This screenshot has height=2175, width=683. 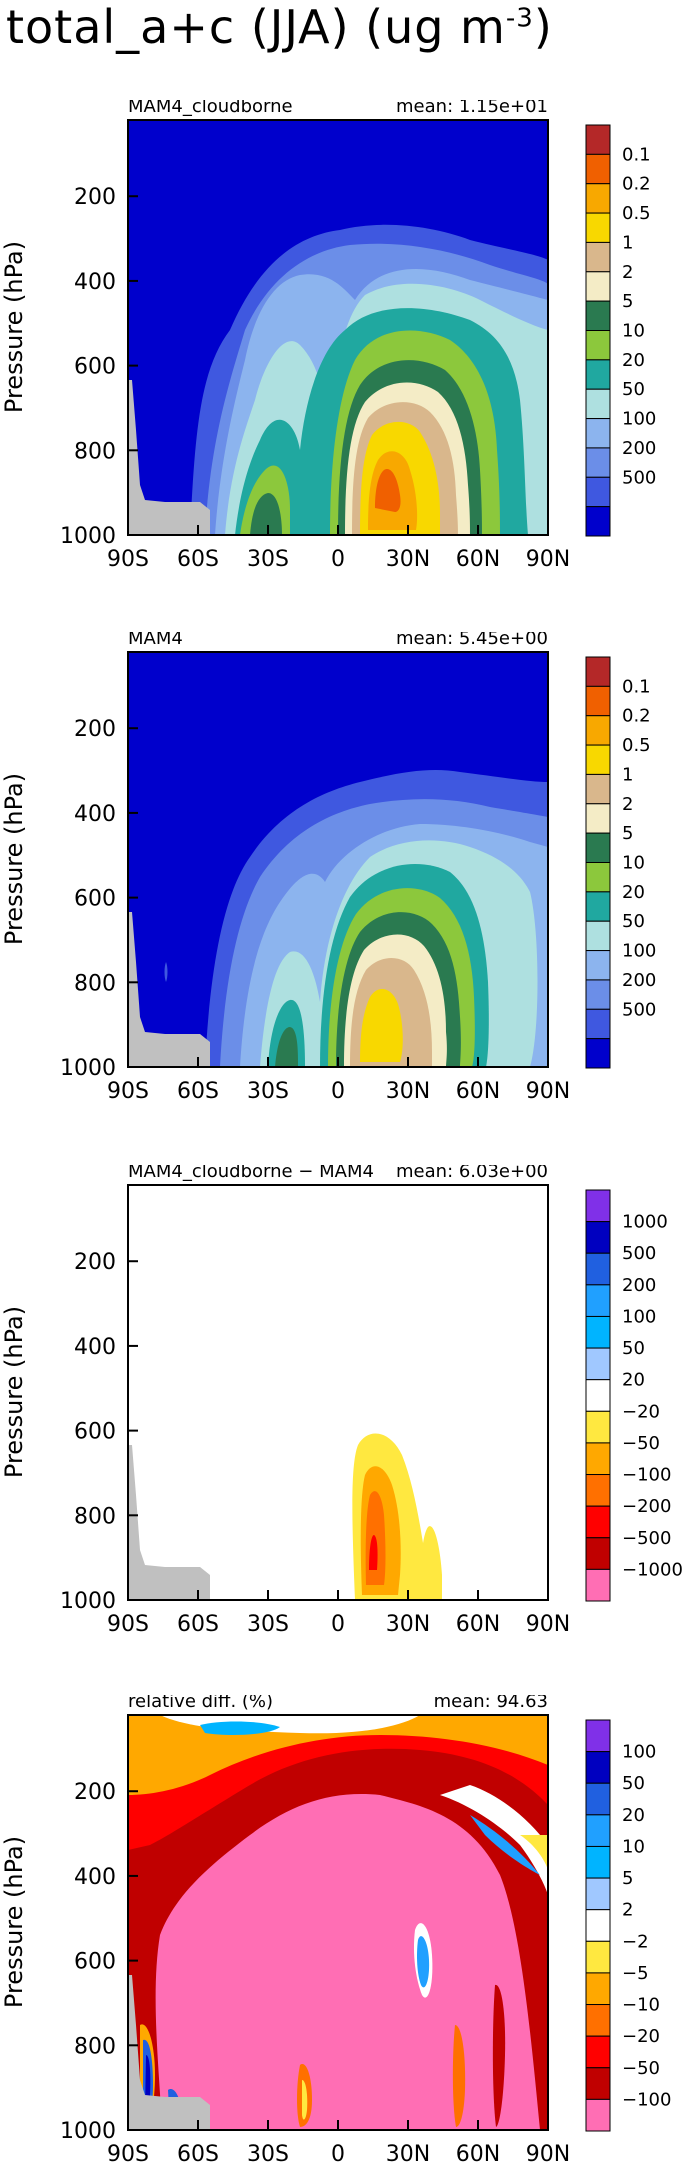 I want to click on figure-title-text: total_a+c (JJA) (ug m, so click(x=256, y=27).